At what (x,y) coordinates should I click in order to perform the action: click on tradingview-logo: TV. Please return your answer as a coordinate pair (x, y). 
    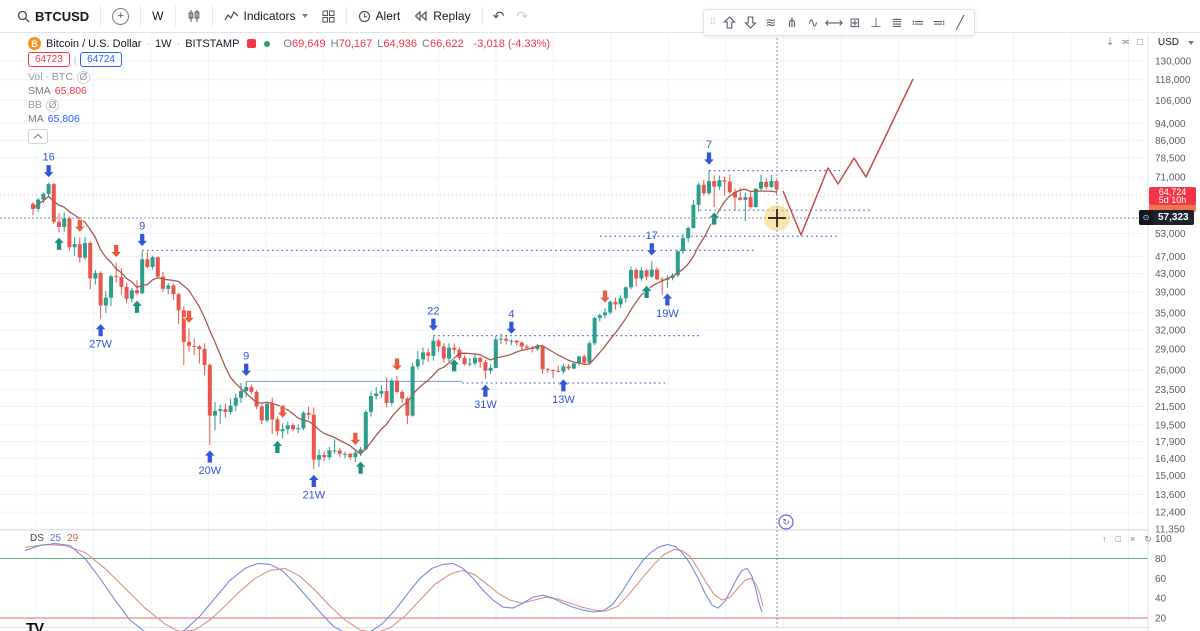
    Looking at the image, I should click on (35, 625).